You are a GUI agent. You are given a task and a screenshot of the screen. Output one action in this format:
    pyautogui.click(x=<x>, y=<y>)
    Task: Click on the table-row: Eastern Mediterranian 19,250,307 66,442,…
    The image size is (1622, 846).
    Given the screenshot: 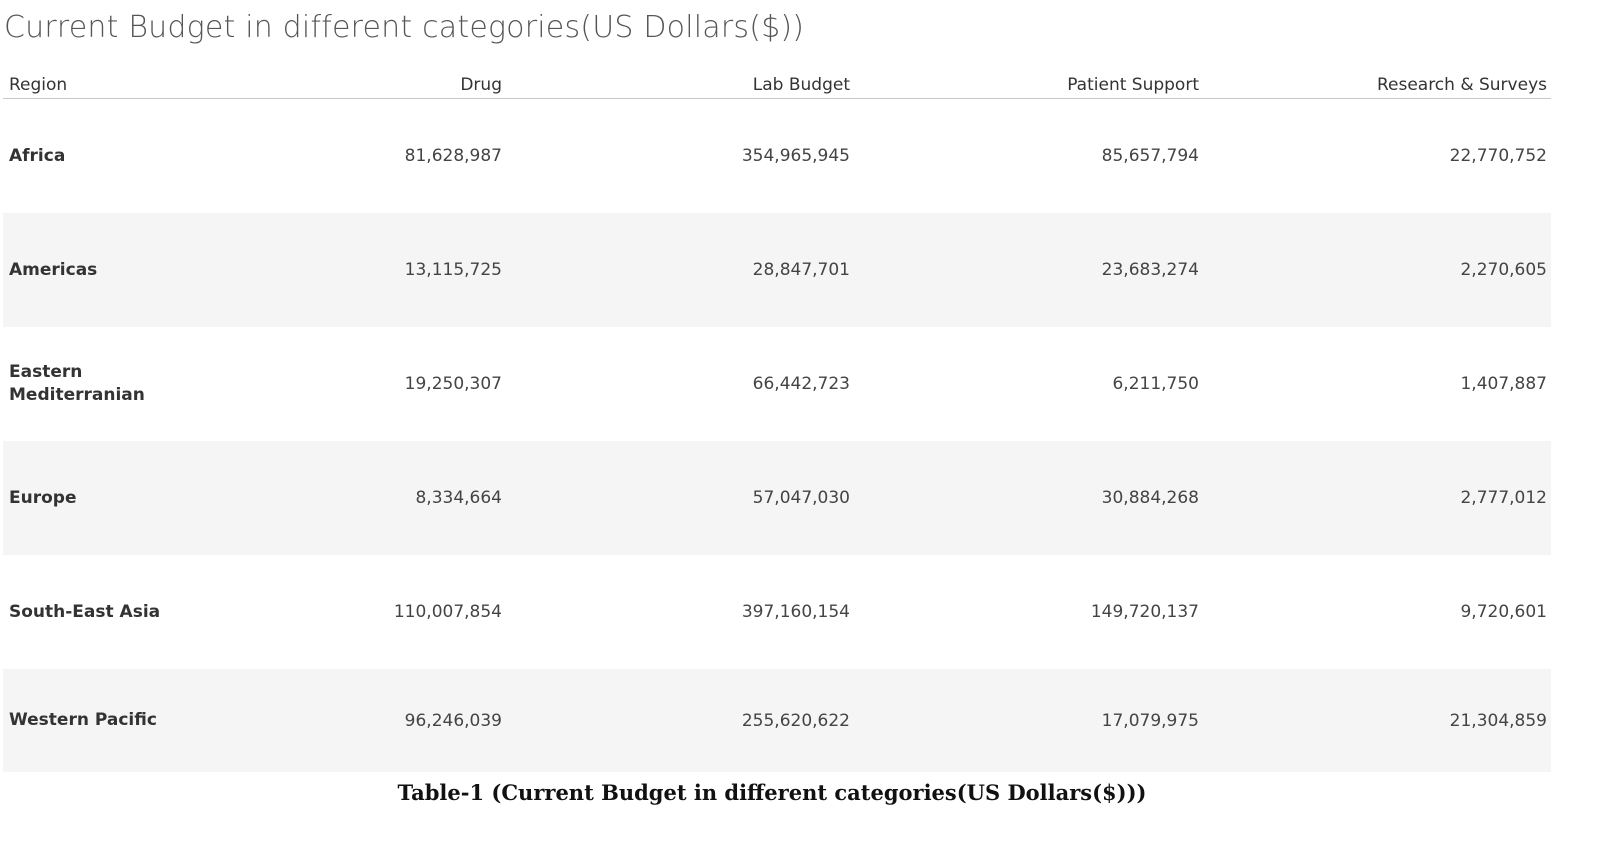 What is the action you would take?
    pyautogui.click(x=777, y=384)
    